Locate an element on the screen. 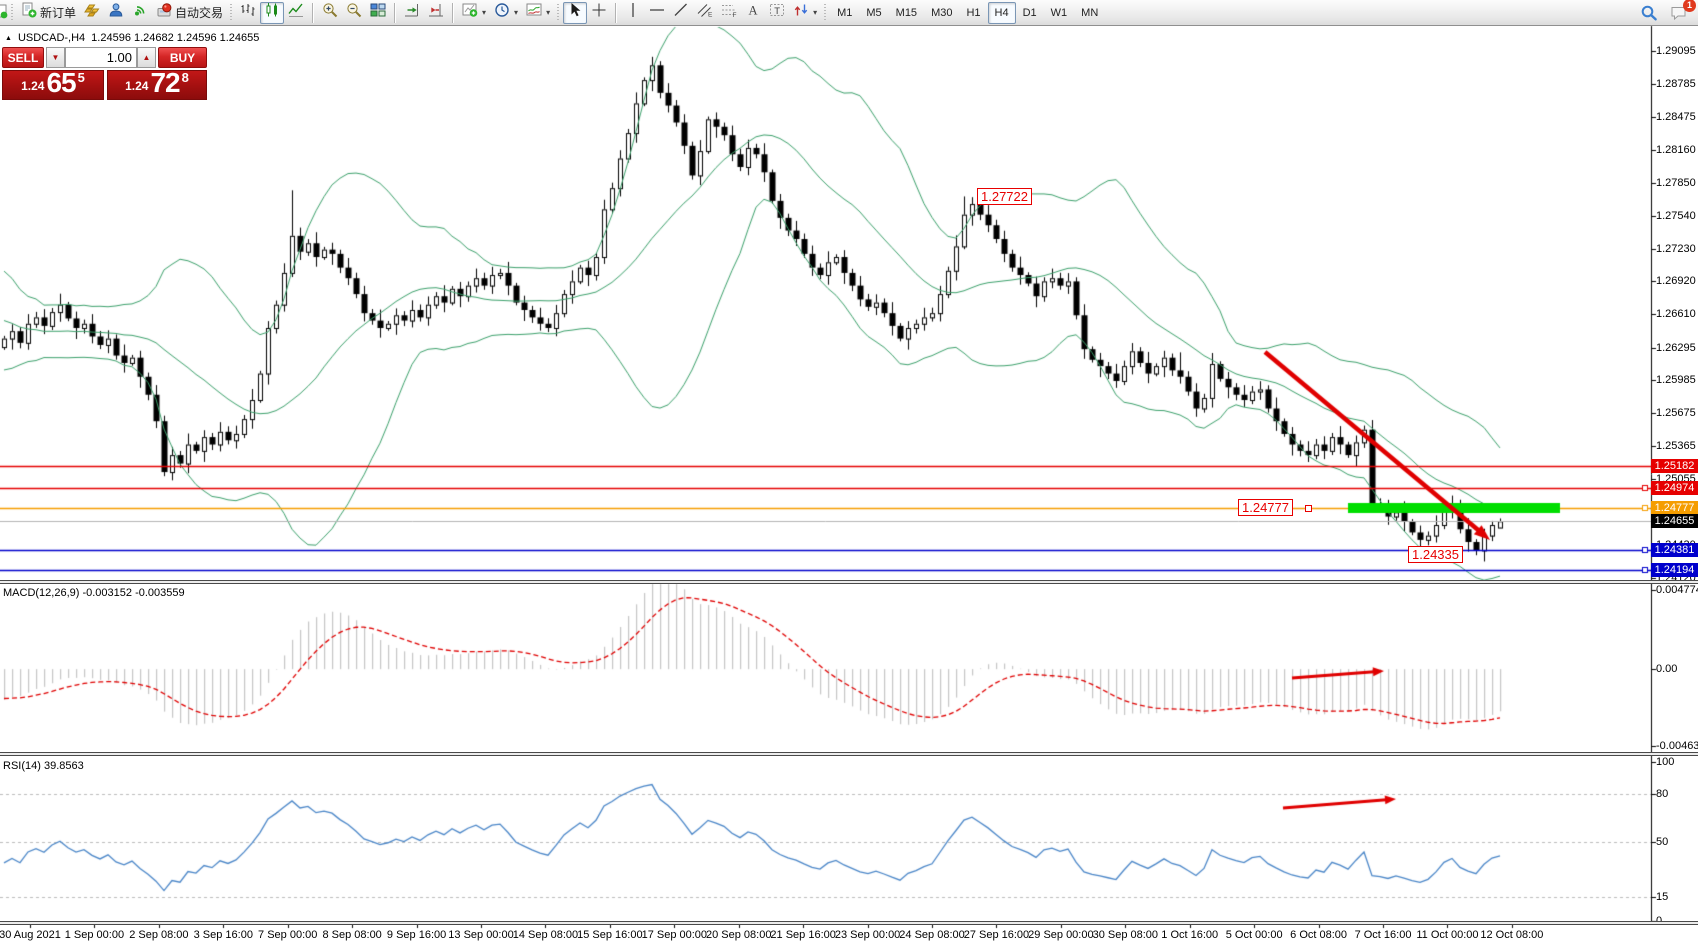 This screenshot has height=946, width=1698. rsi-pane-divider is located at coordinates (849, 754).